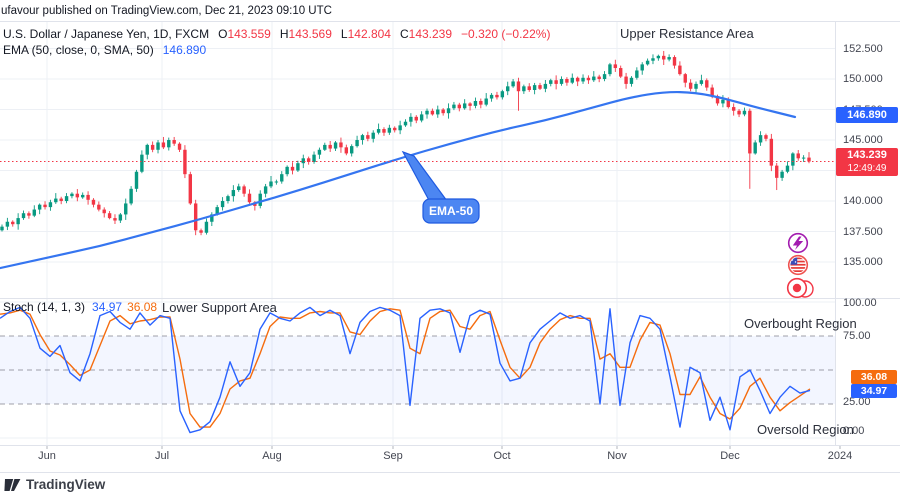  Describe the element at coordinates (219, 307) in the screenshot. I see `lower-support-annotation: Lower Support Area` at that location.